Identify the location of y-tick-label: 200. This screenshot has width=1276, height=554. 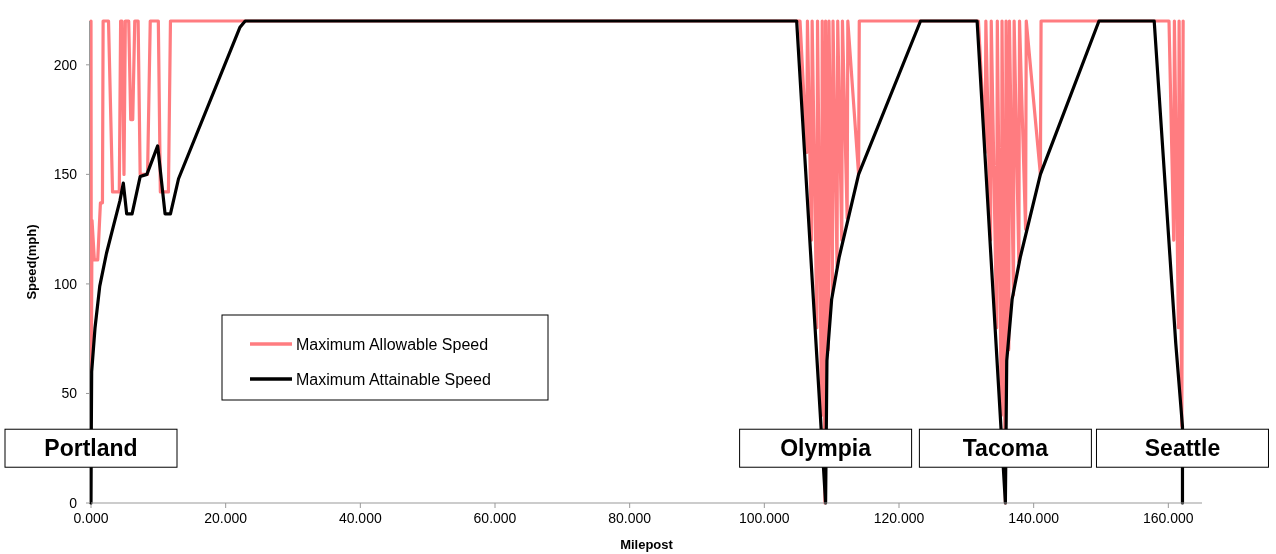
(65, 64).